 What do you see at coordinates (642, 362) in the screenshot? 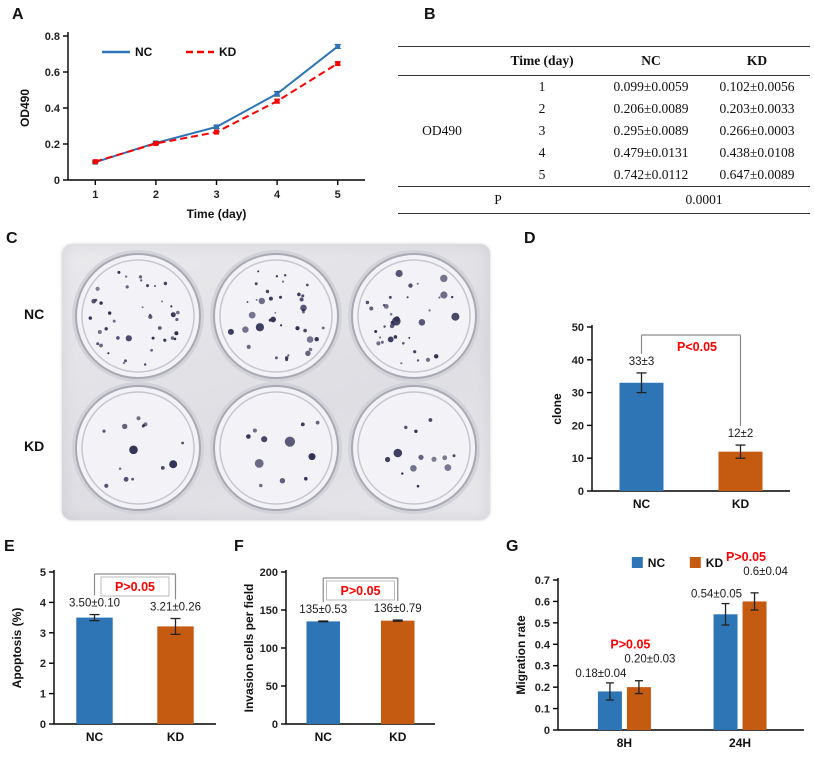
I see `svg-text: 33±3` at bounding box center [642, 362].